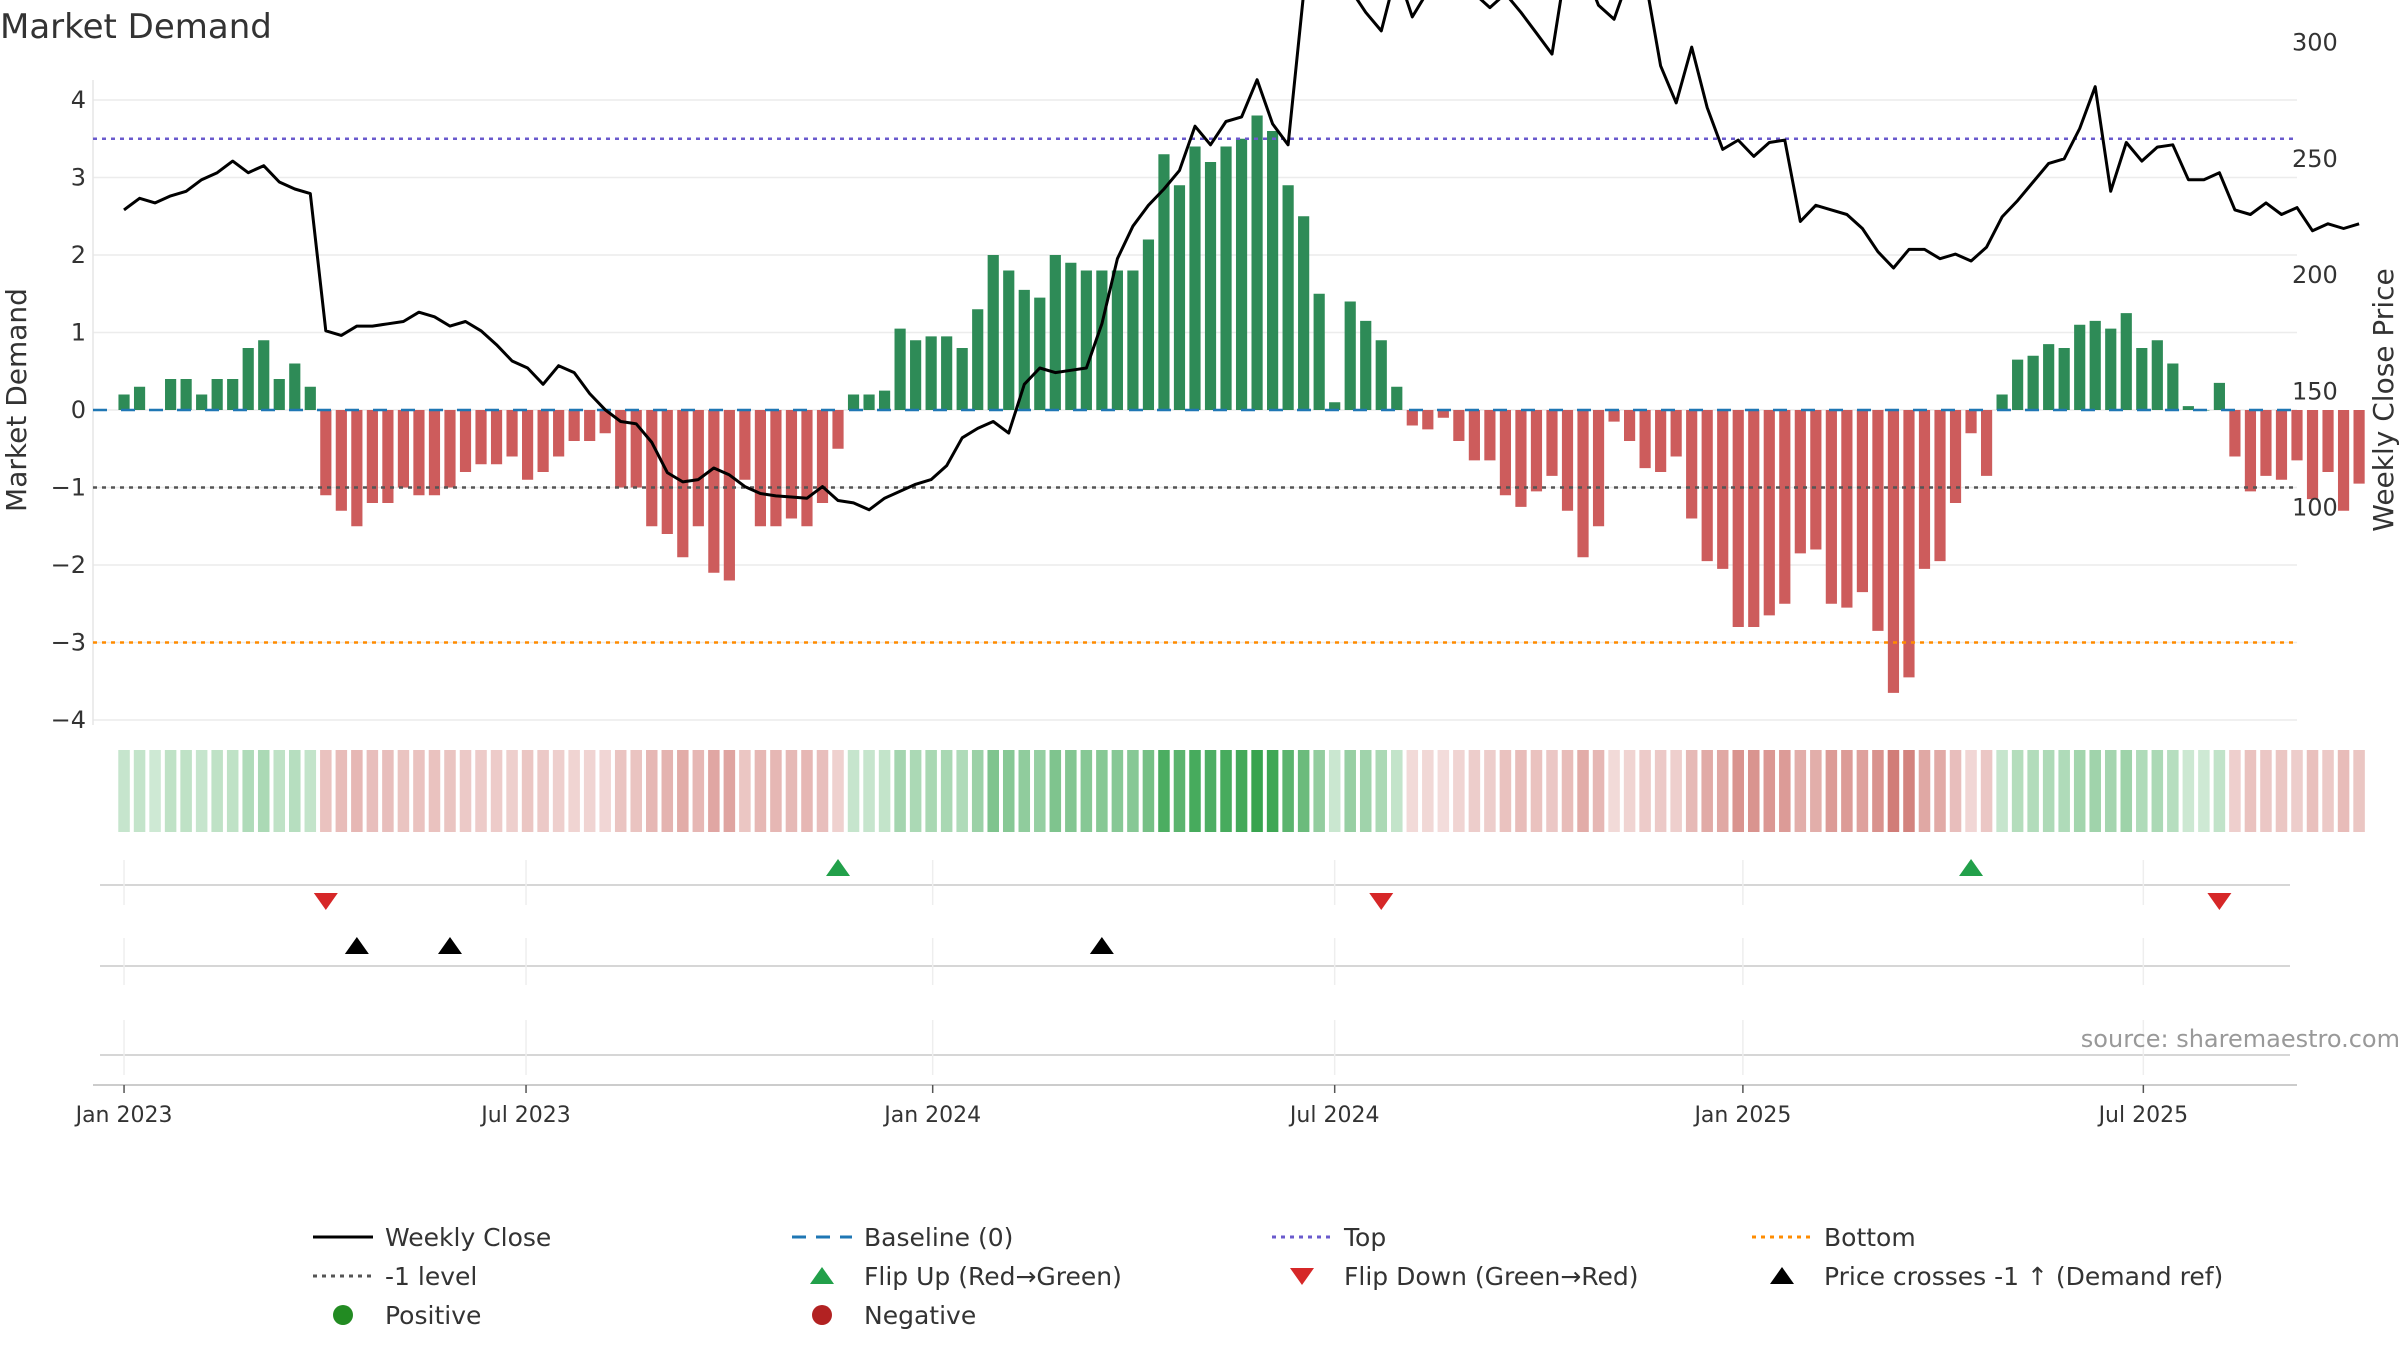 This screenshot has width=2400, height=1350. Describe the element at coordinates (1491, 1276) in the screenshot. I see `legend-label: Flip Down (Green→Red)` at that location.